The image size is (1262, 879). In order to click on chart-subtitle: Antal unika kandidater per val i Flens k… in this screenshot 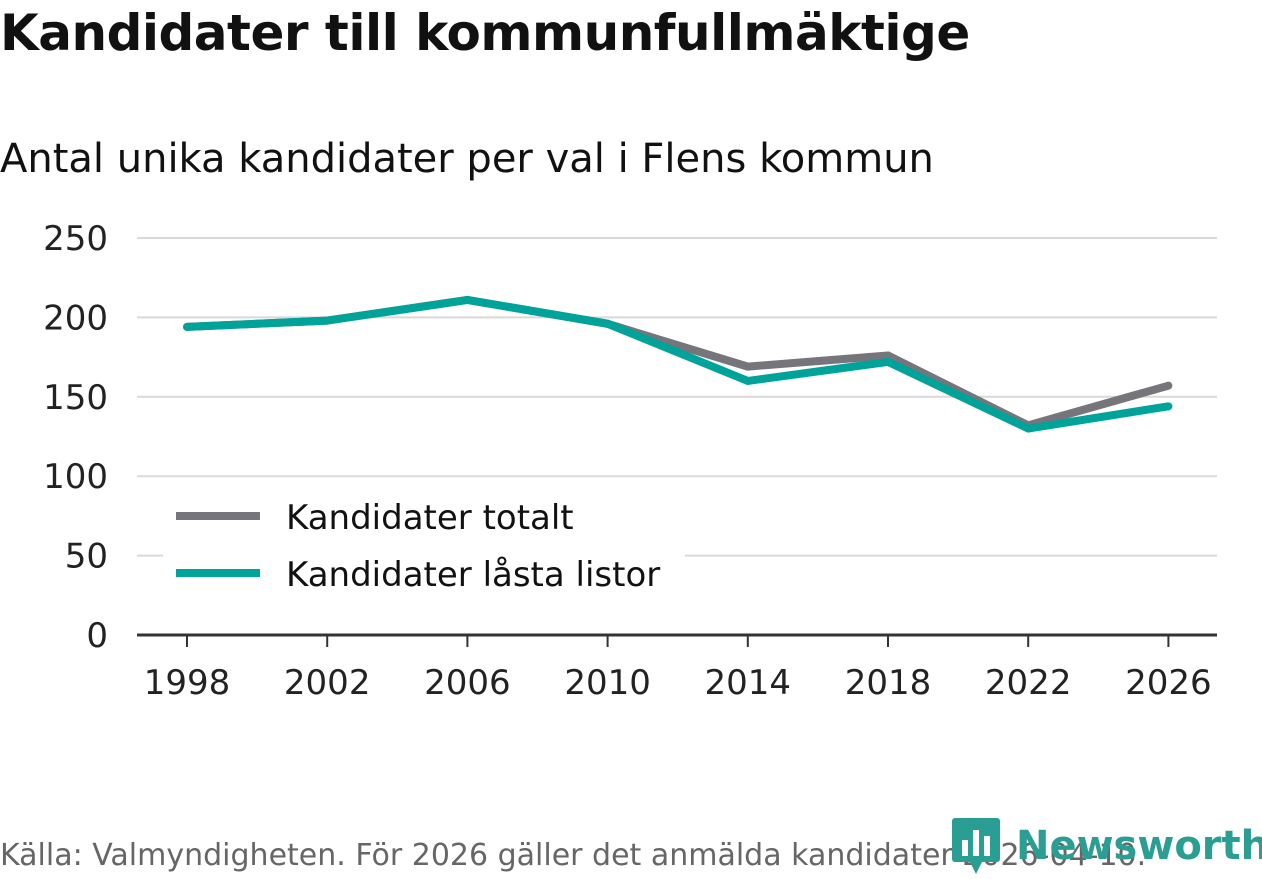, I will do `click(467, 159)`.